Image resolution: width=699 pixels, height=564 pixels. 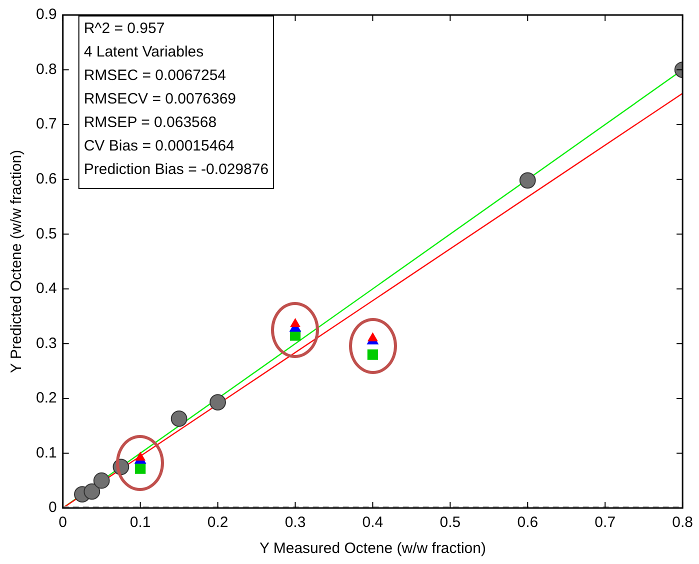 What do you see at coordinates (144, 52) in the screenshot?
I see `annotation: 4 Latent Variables` at bounding box center [144, 52].